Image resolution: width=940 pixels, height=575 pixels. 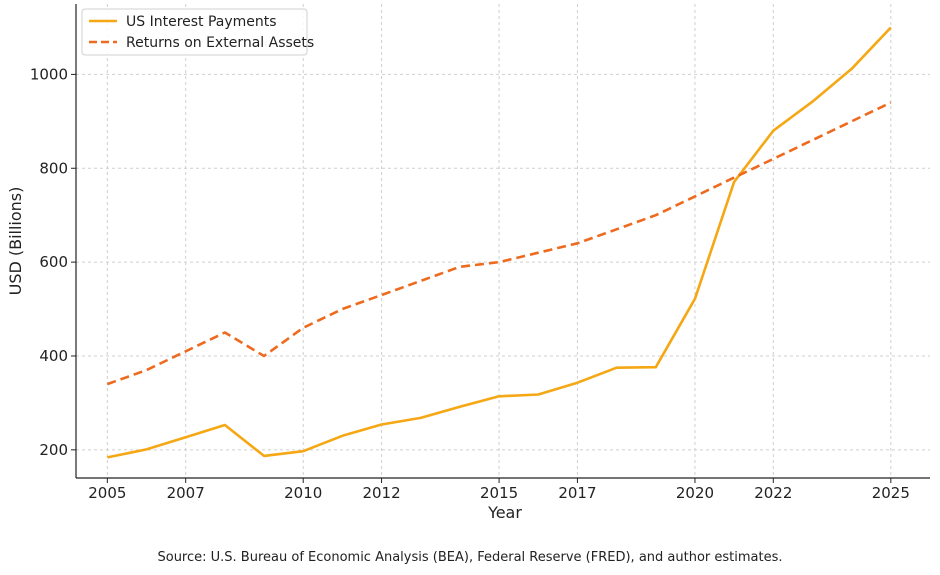 I want to click on y-axis-title: USD (Billions), so click(x=15, y=241).